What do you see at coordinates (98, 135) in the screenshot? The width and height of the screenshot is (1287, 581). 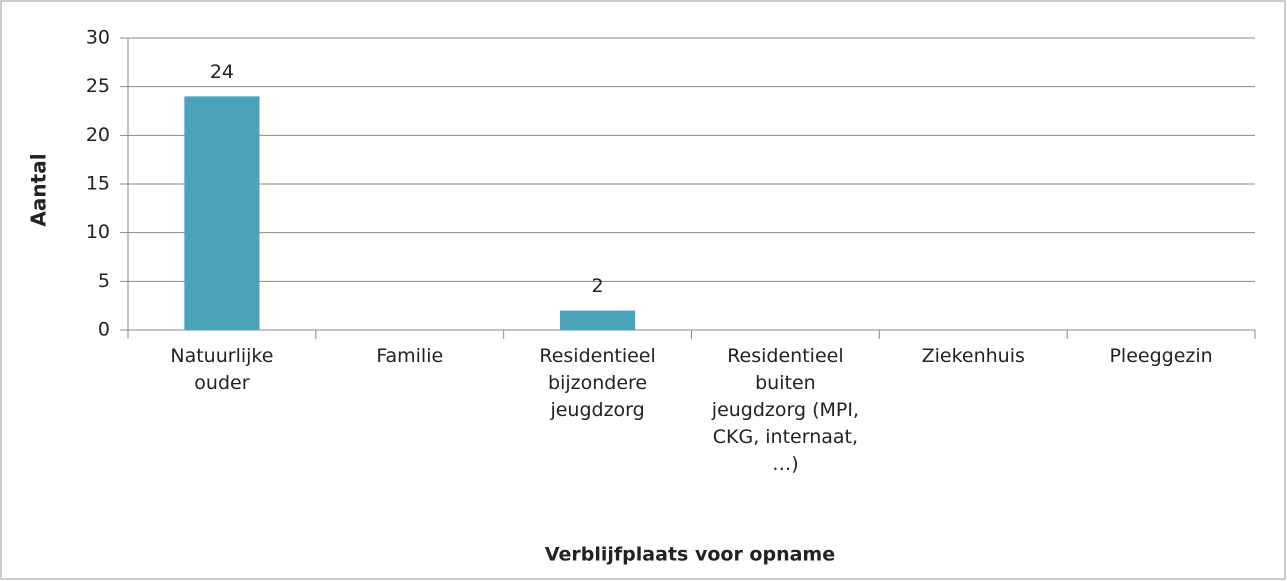 I see `y-tick-label: 20` at bounding box center [98, 135].